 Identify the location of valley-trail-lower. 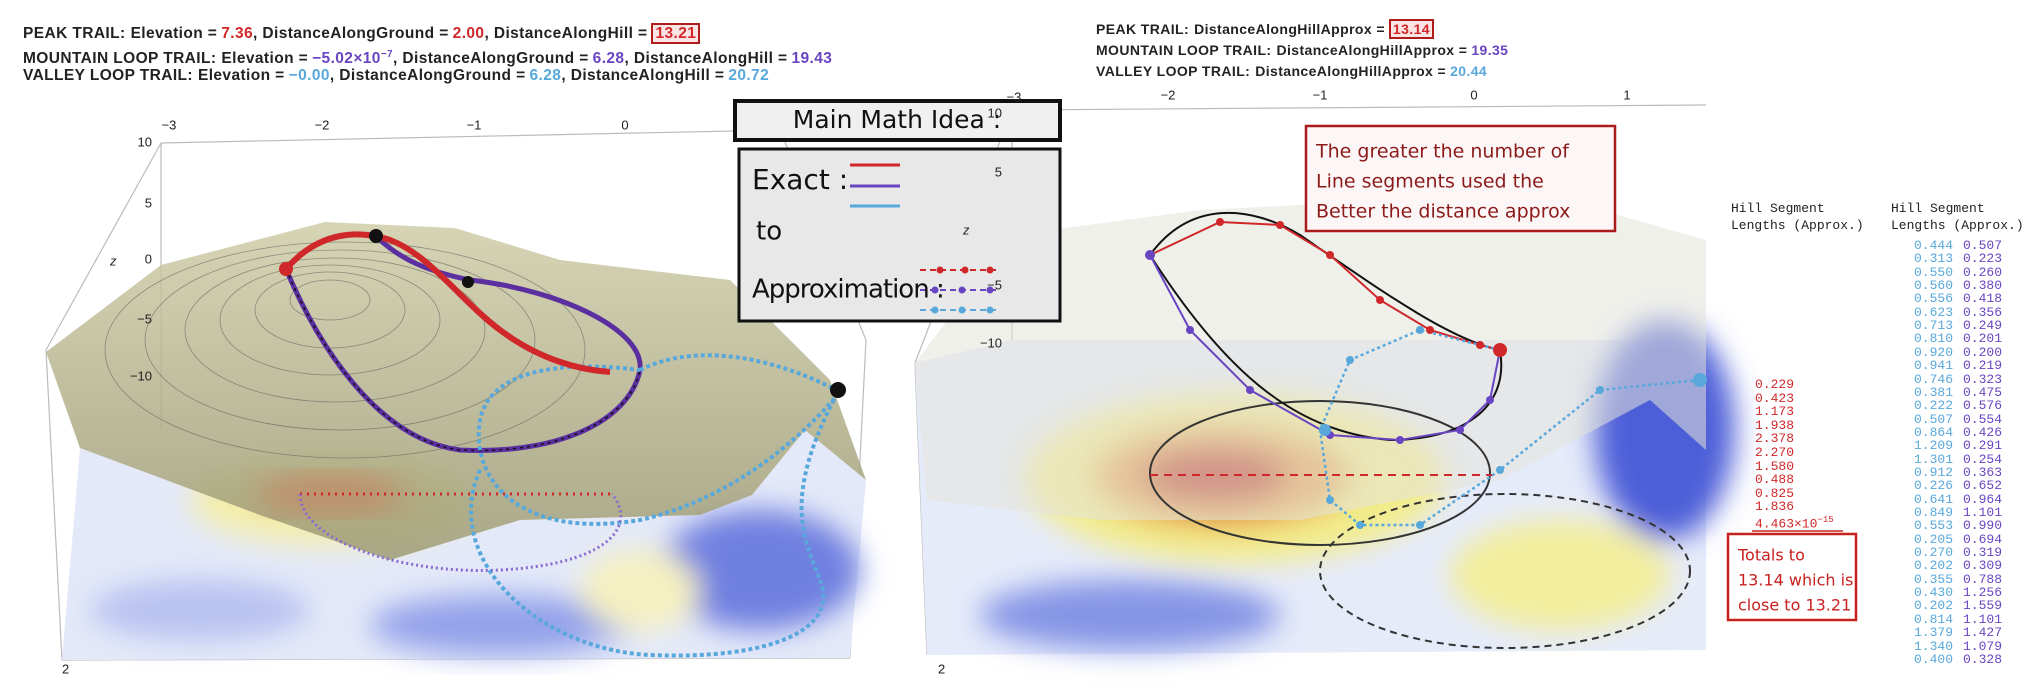
(654, 524).